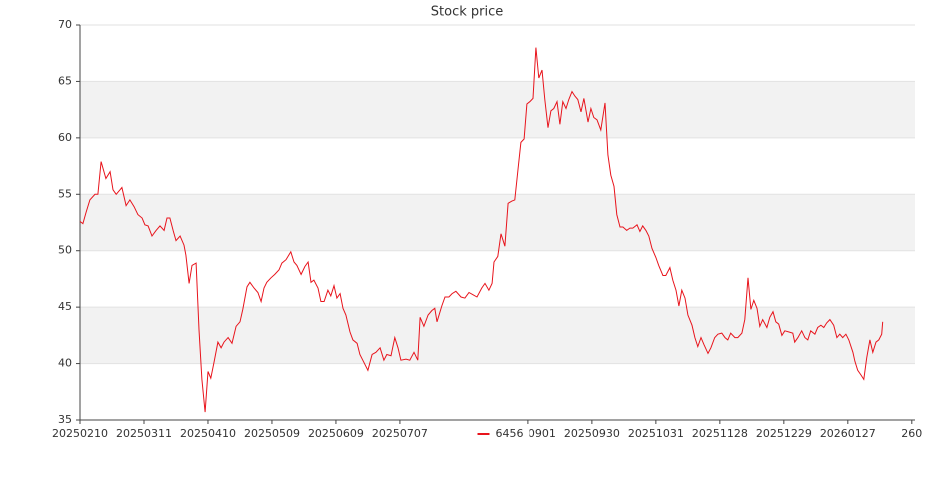 The height and width of the screenshot is (500, 935). Describe the element at coordinates (65, 363) in the screenshot. I see `y-tick-label: 40` at that location.